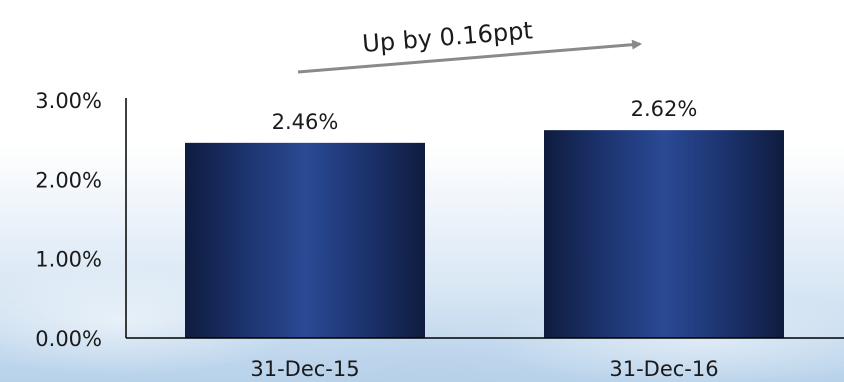 Image resolution: width=844 pixels, height=382 pixels. Describe the element at coordinates (305, 122) in the screenshot. I see `bar-value-label: 2.46%` at that location.